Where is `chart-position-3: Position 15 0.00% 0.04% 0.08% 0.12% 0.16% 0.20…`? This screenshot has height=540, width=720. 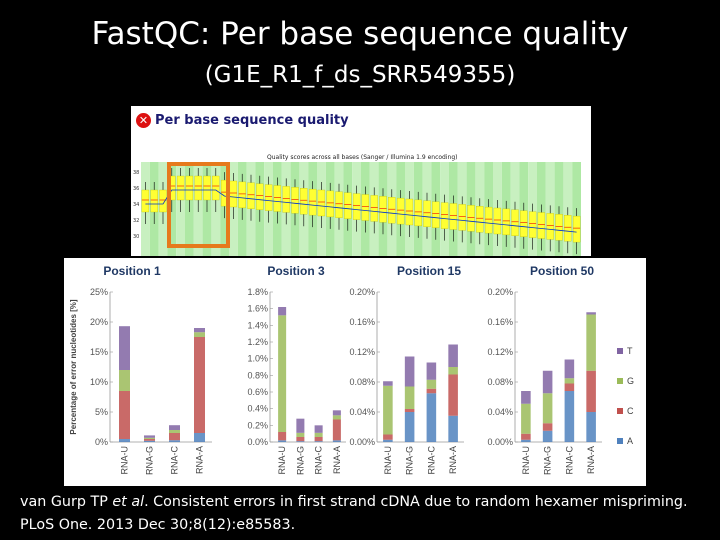
chart-position-3: Position 15 0.00% 0.04% 0.08% 0.12% 0.16% 0.20… is located at coordinates (406, 369).